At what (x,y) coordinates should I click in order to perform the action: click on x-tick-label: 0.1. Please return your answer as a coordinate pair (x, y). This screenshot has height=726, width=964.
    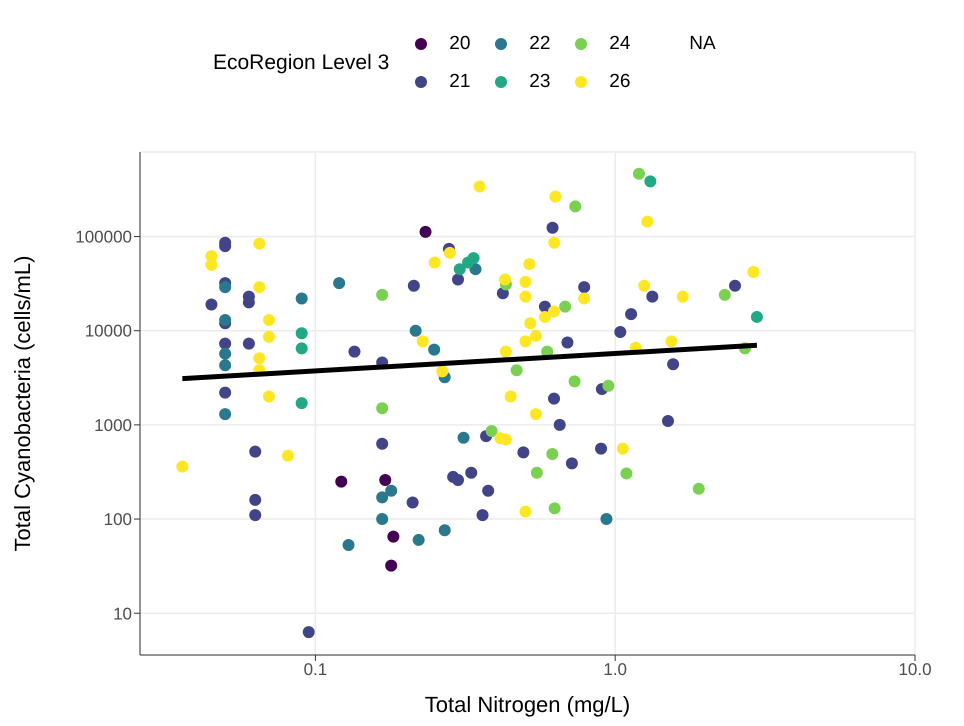
    Looking at the image, I should click on (316, 670).